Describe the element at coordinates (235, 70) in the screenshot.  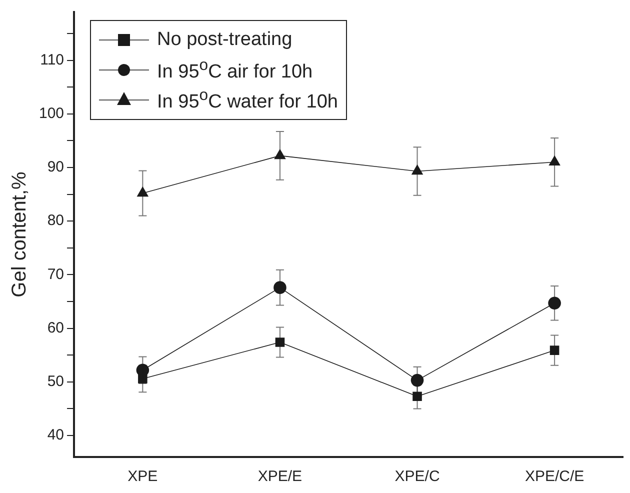
I see `legend-label: In 95$^{o}$C air for 10h` at that location.